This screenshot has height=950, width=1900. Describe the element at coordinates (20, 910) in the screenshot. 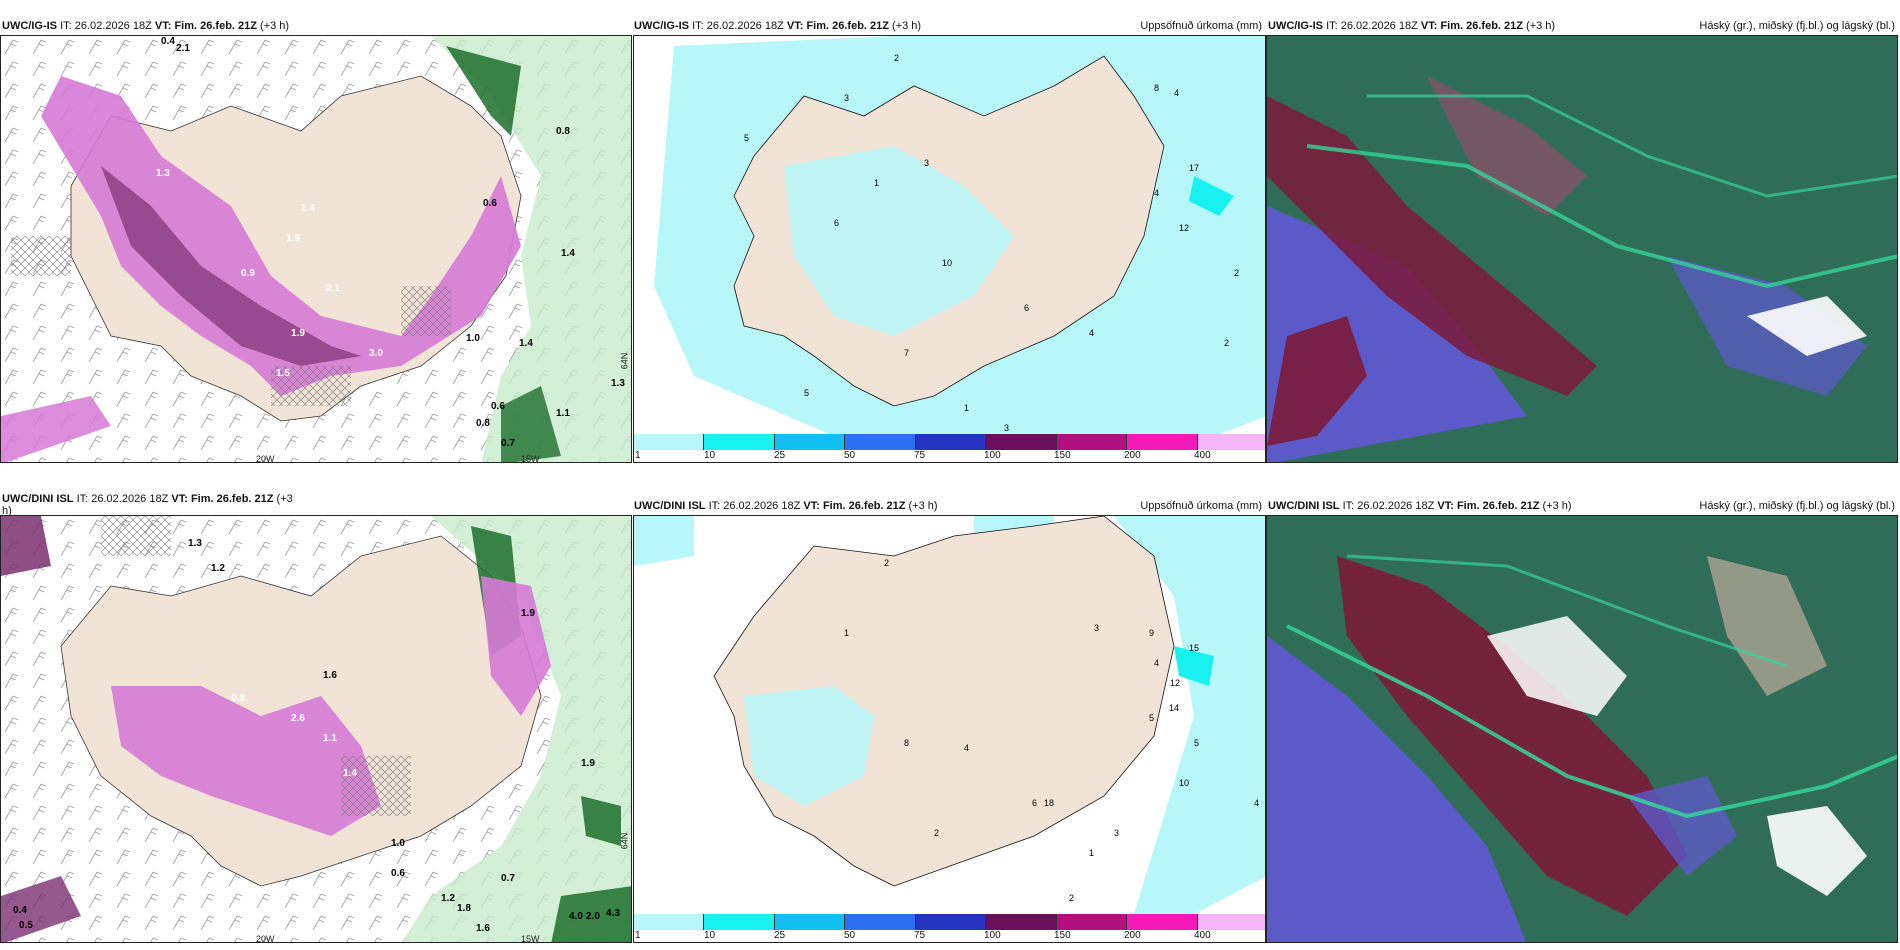

I see `p4-val: 0.4` at that location.